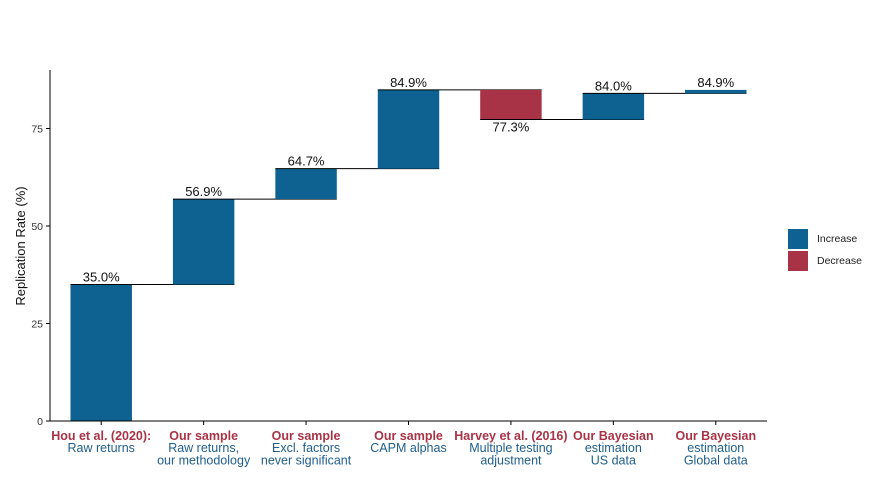 The height and width of the screenshot is (486, 881). What do you see at coordinates (306, 161) in the screenshot?
I see `data-label-3: 64.7%` at bounding box center [306, 161].